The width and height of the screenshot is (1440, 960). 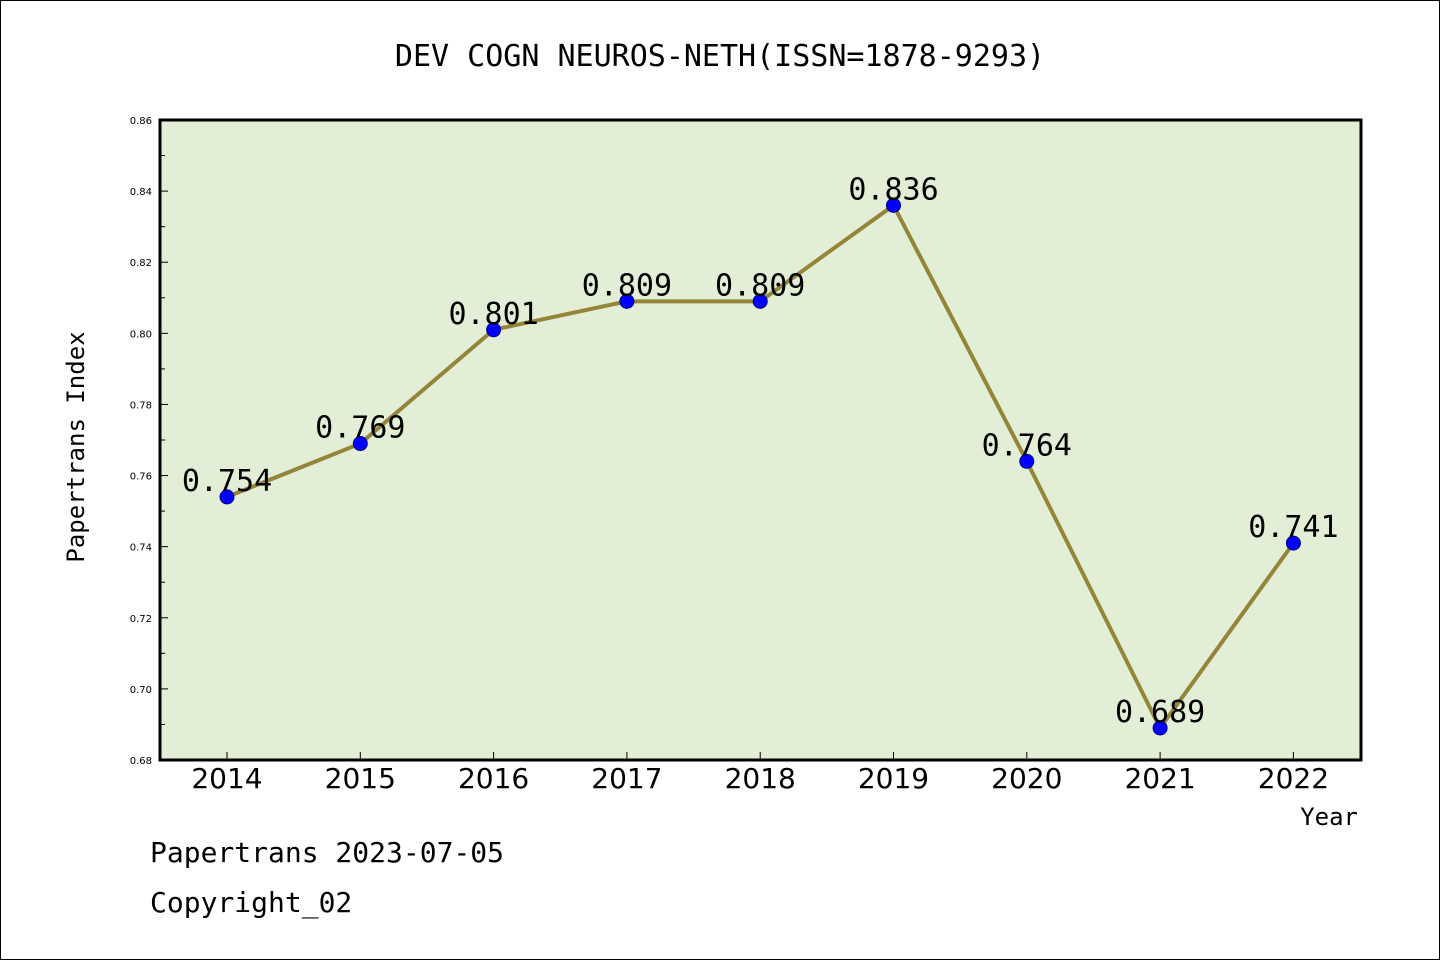 I want to click on data-label: 0.754, so click(x=227, y=481).